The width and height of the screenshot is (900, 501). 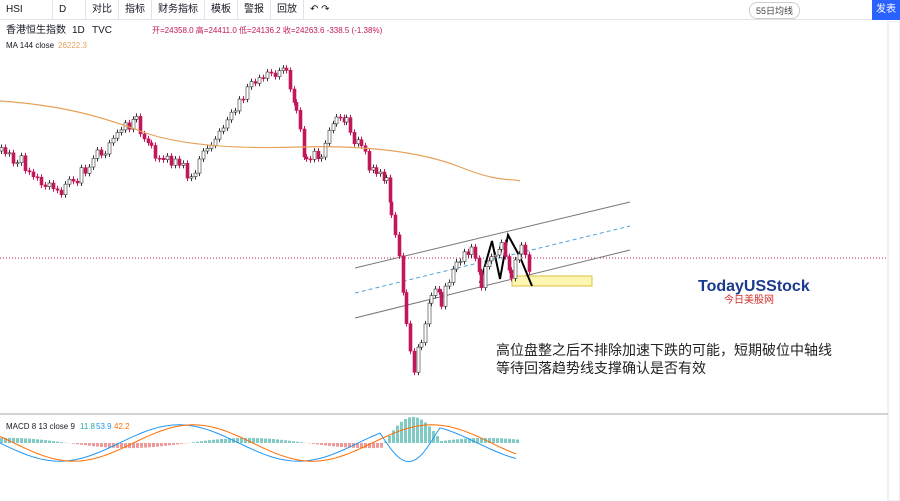 What do you see at coordinates (492, 284) in the screenshot?
I see `channel-lower` at bounding box center [492, 284].